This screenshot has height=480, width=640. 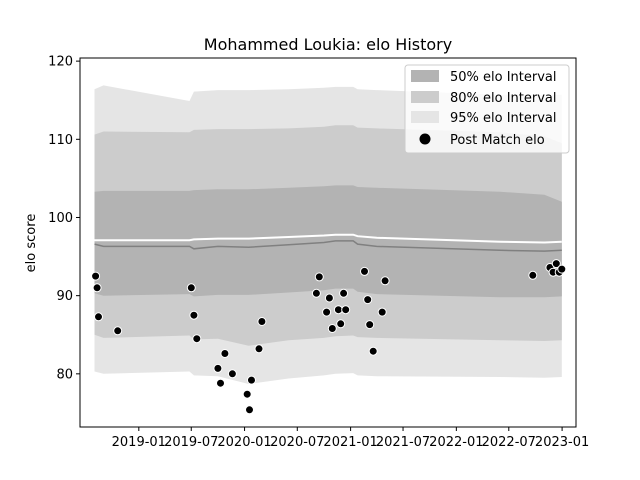 What do you see at coordinates (139, 442) in the screenshot?
I see `x-tick-label-0: 2019-01` at bounding box center [139, 442].